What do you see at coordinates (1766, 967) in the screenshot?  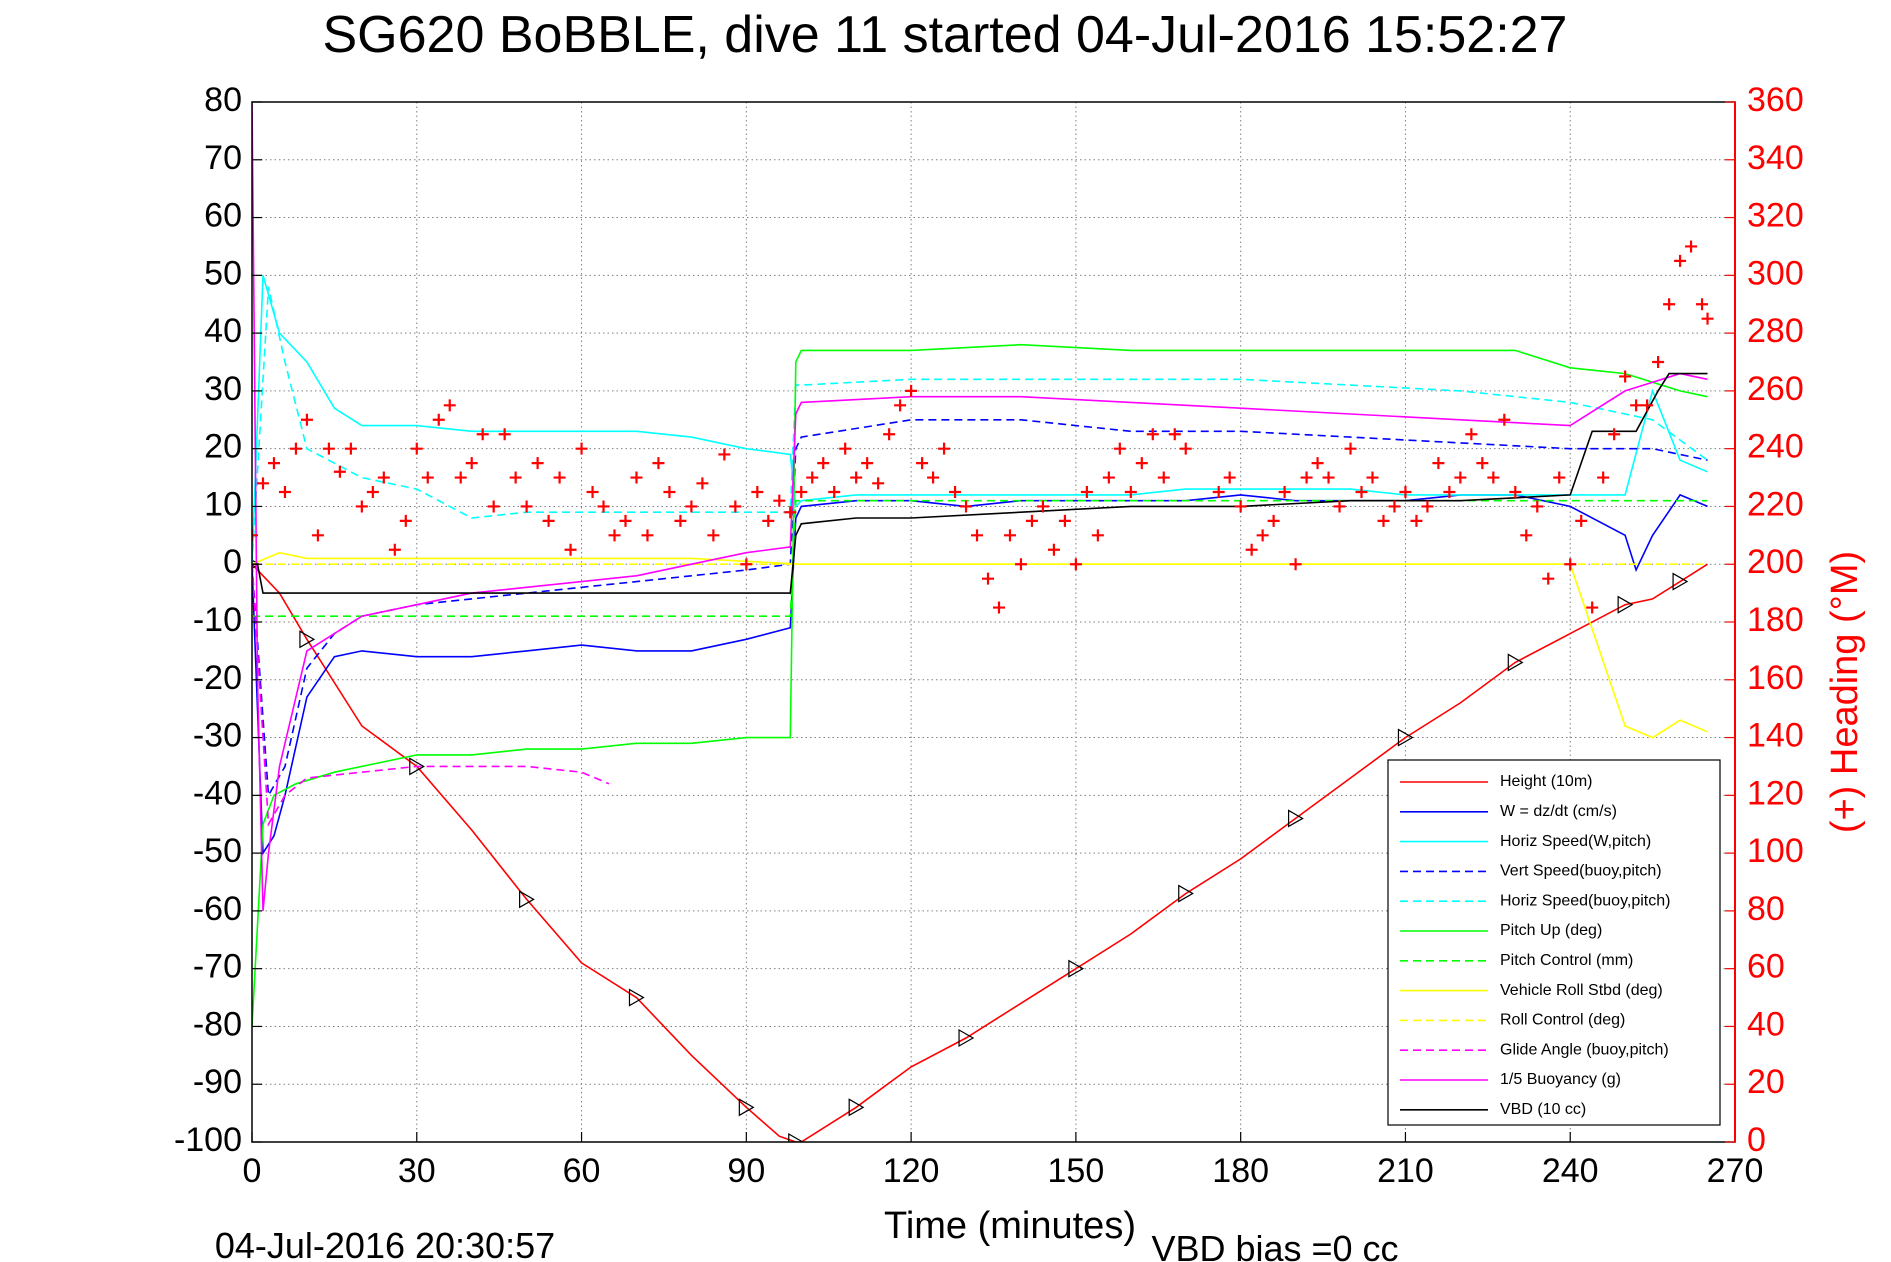 I see `y-tick-label-right: 60` at bounding box center [1766, 967].